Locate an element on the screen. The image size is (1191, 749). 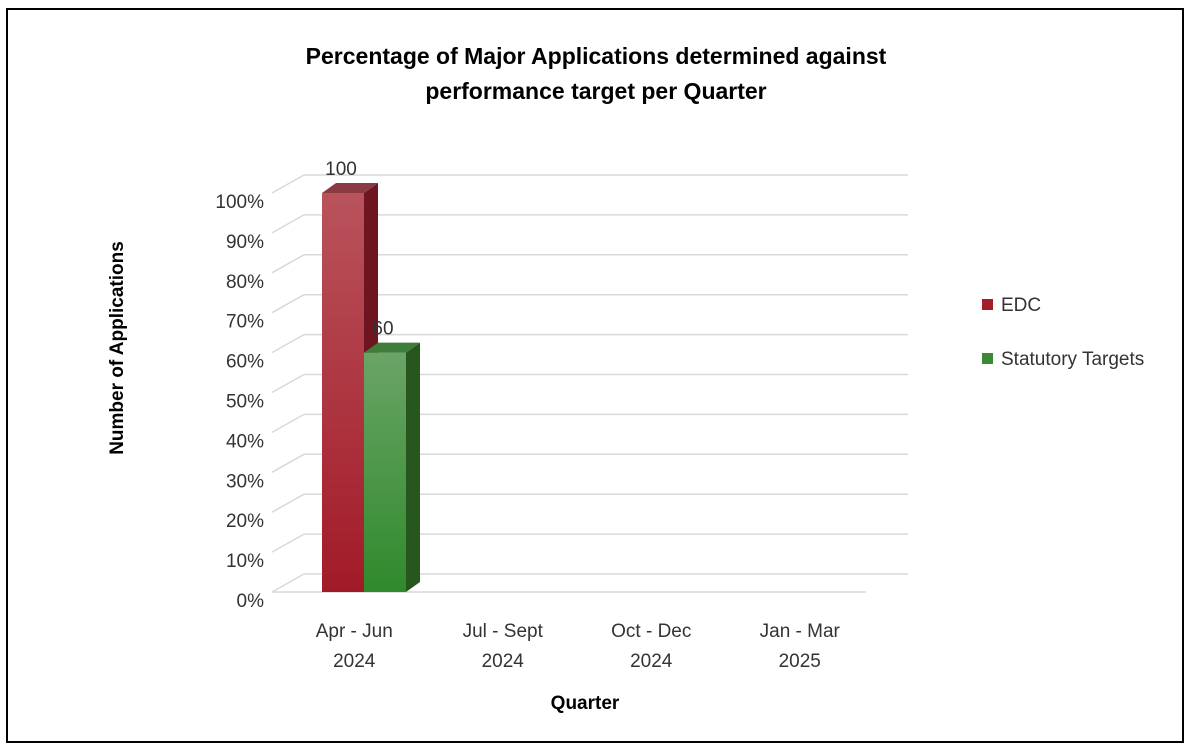
x-tick-label: 2025 is located at coordinates (800, 661).